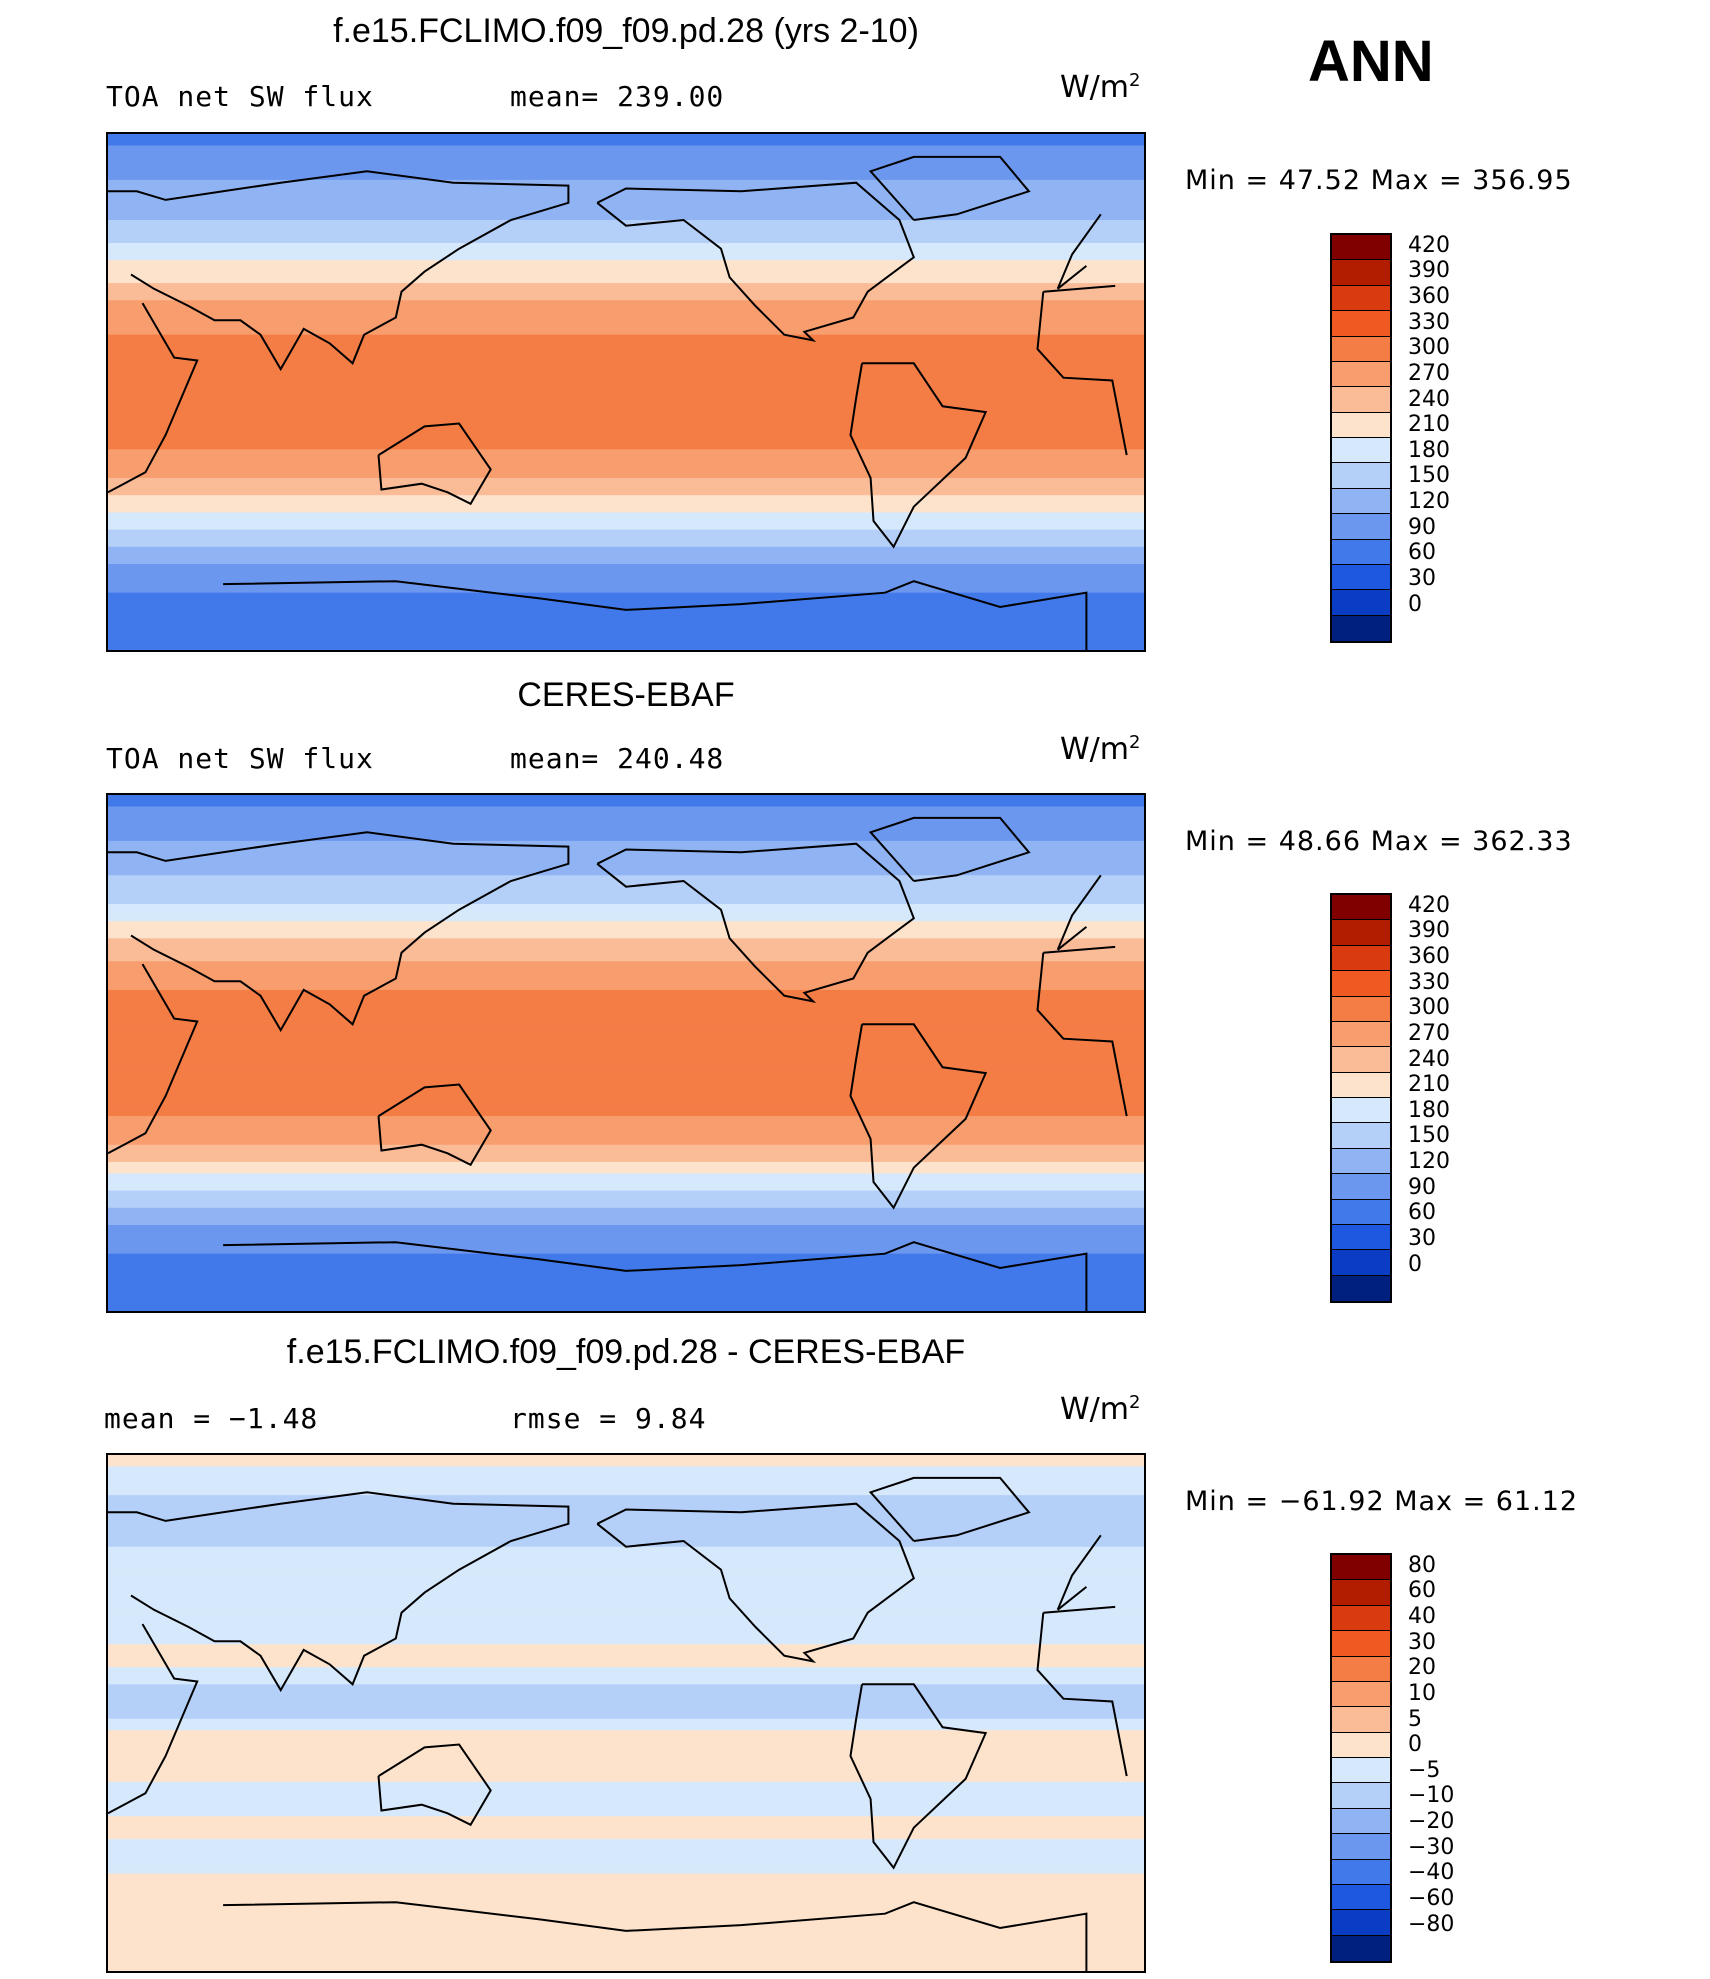 The width and height of the screenshot is (1710, 1979). Describe the element at coordinates (1431, 1847) in the screenshot. I see `colorbar-tick-label: −30` at that location.